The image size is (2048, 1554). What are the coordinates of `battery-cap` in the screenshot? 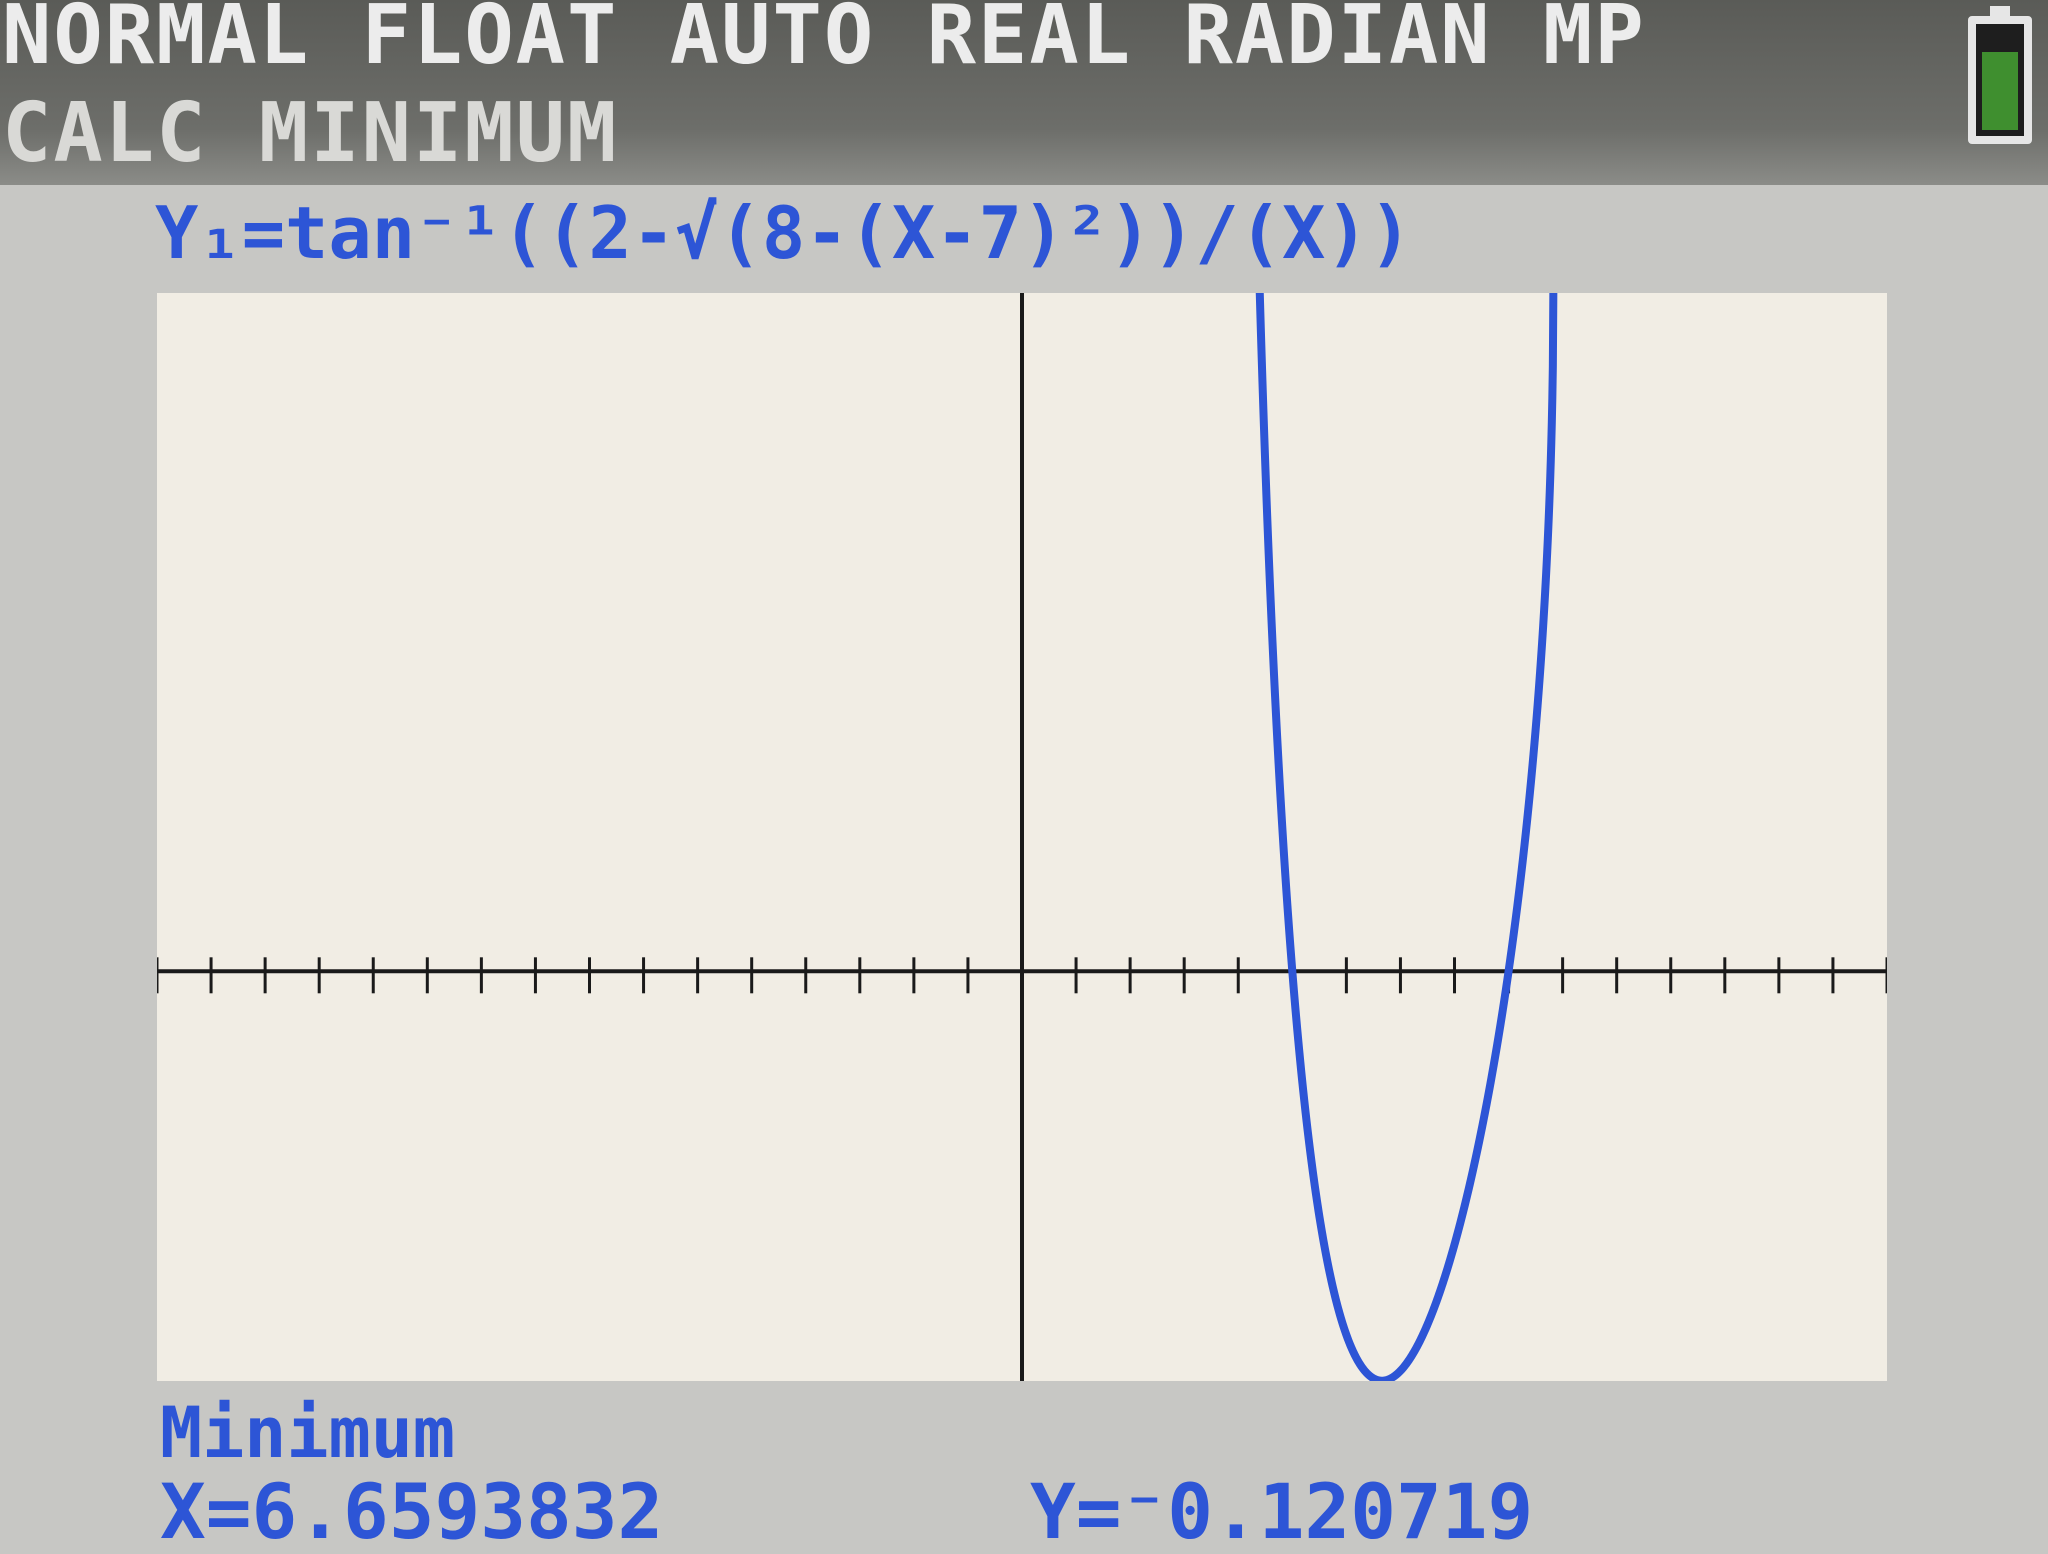 It's located at (2000, 11).